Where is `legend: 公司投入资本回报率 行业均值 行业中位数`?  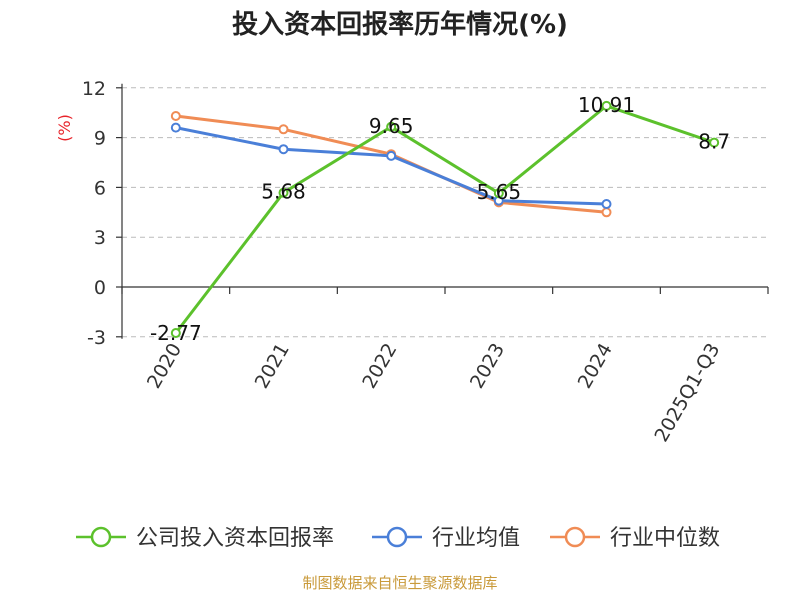 legend: 公司投入资本回报率 行业均值 行业中位数 is located at coordinates (398, 538).